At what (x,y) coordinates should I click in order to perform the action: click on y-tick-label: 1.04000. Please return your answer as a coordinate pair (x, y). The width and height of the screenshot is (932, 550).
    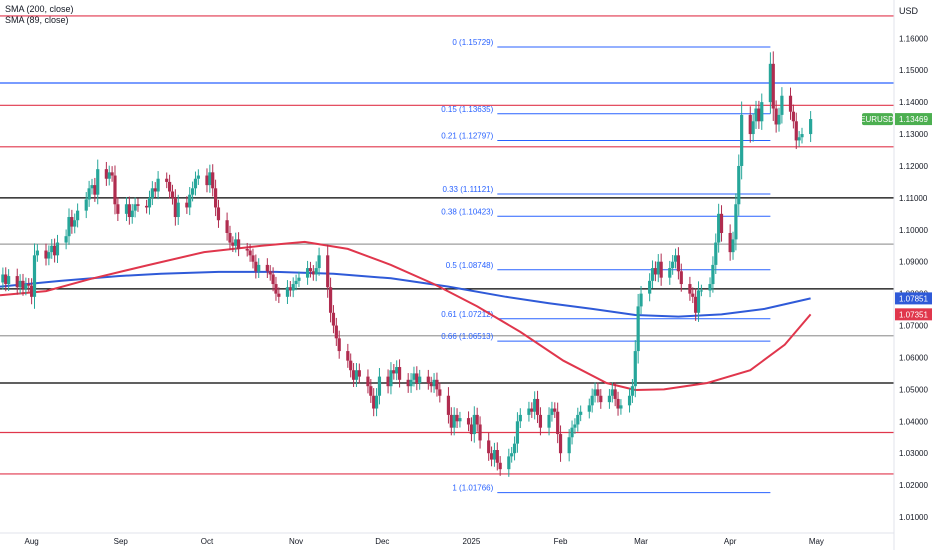
    Looking at the image, I should click on (913, 421).